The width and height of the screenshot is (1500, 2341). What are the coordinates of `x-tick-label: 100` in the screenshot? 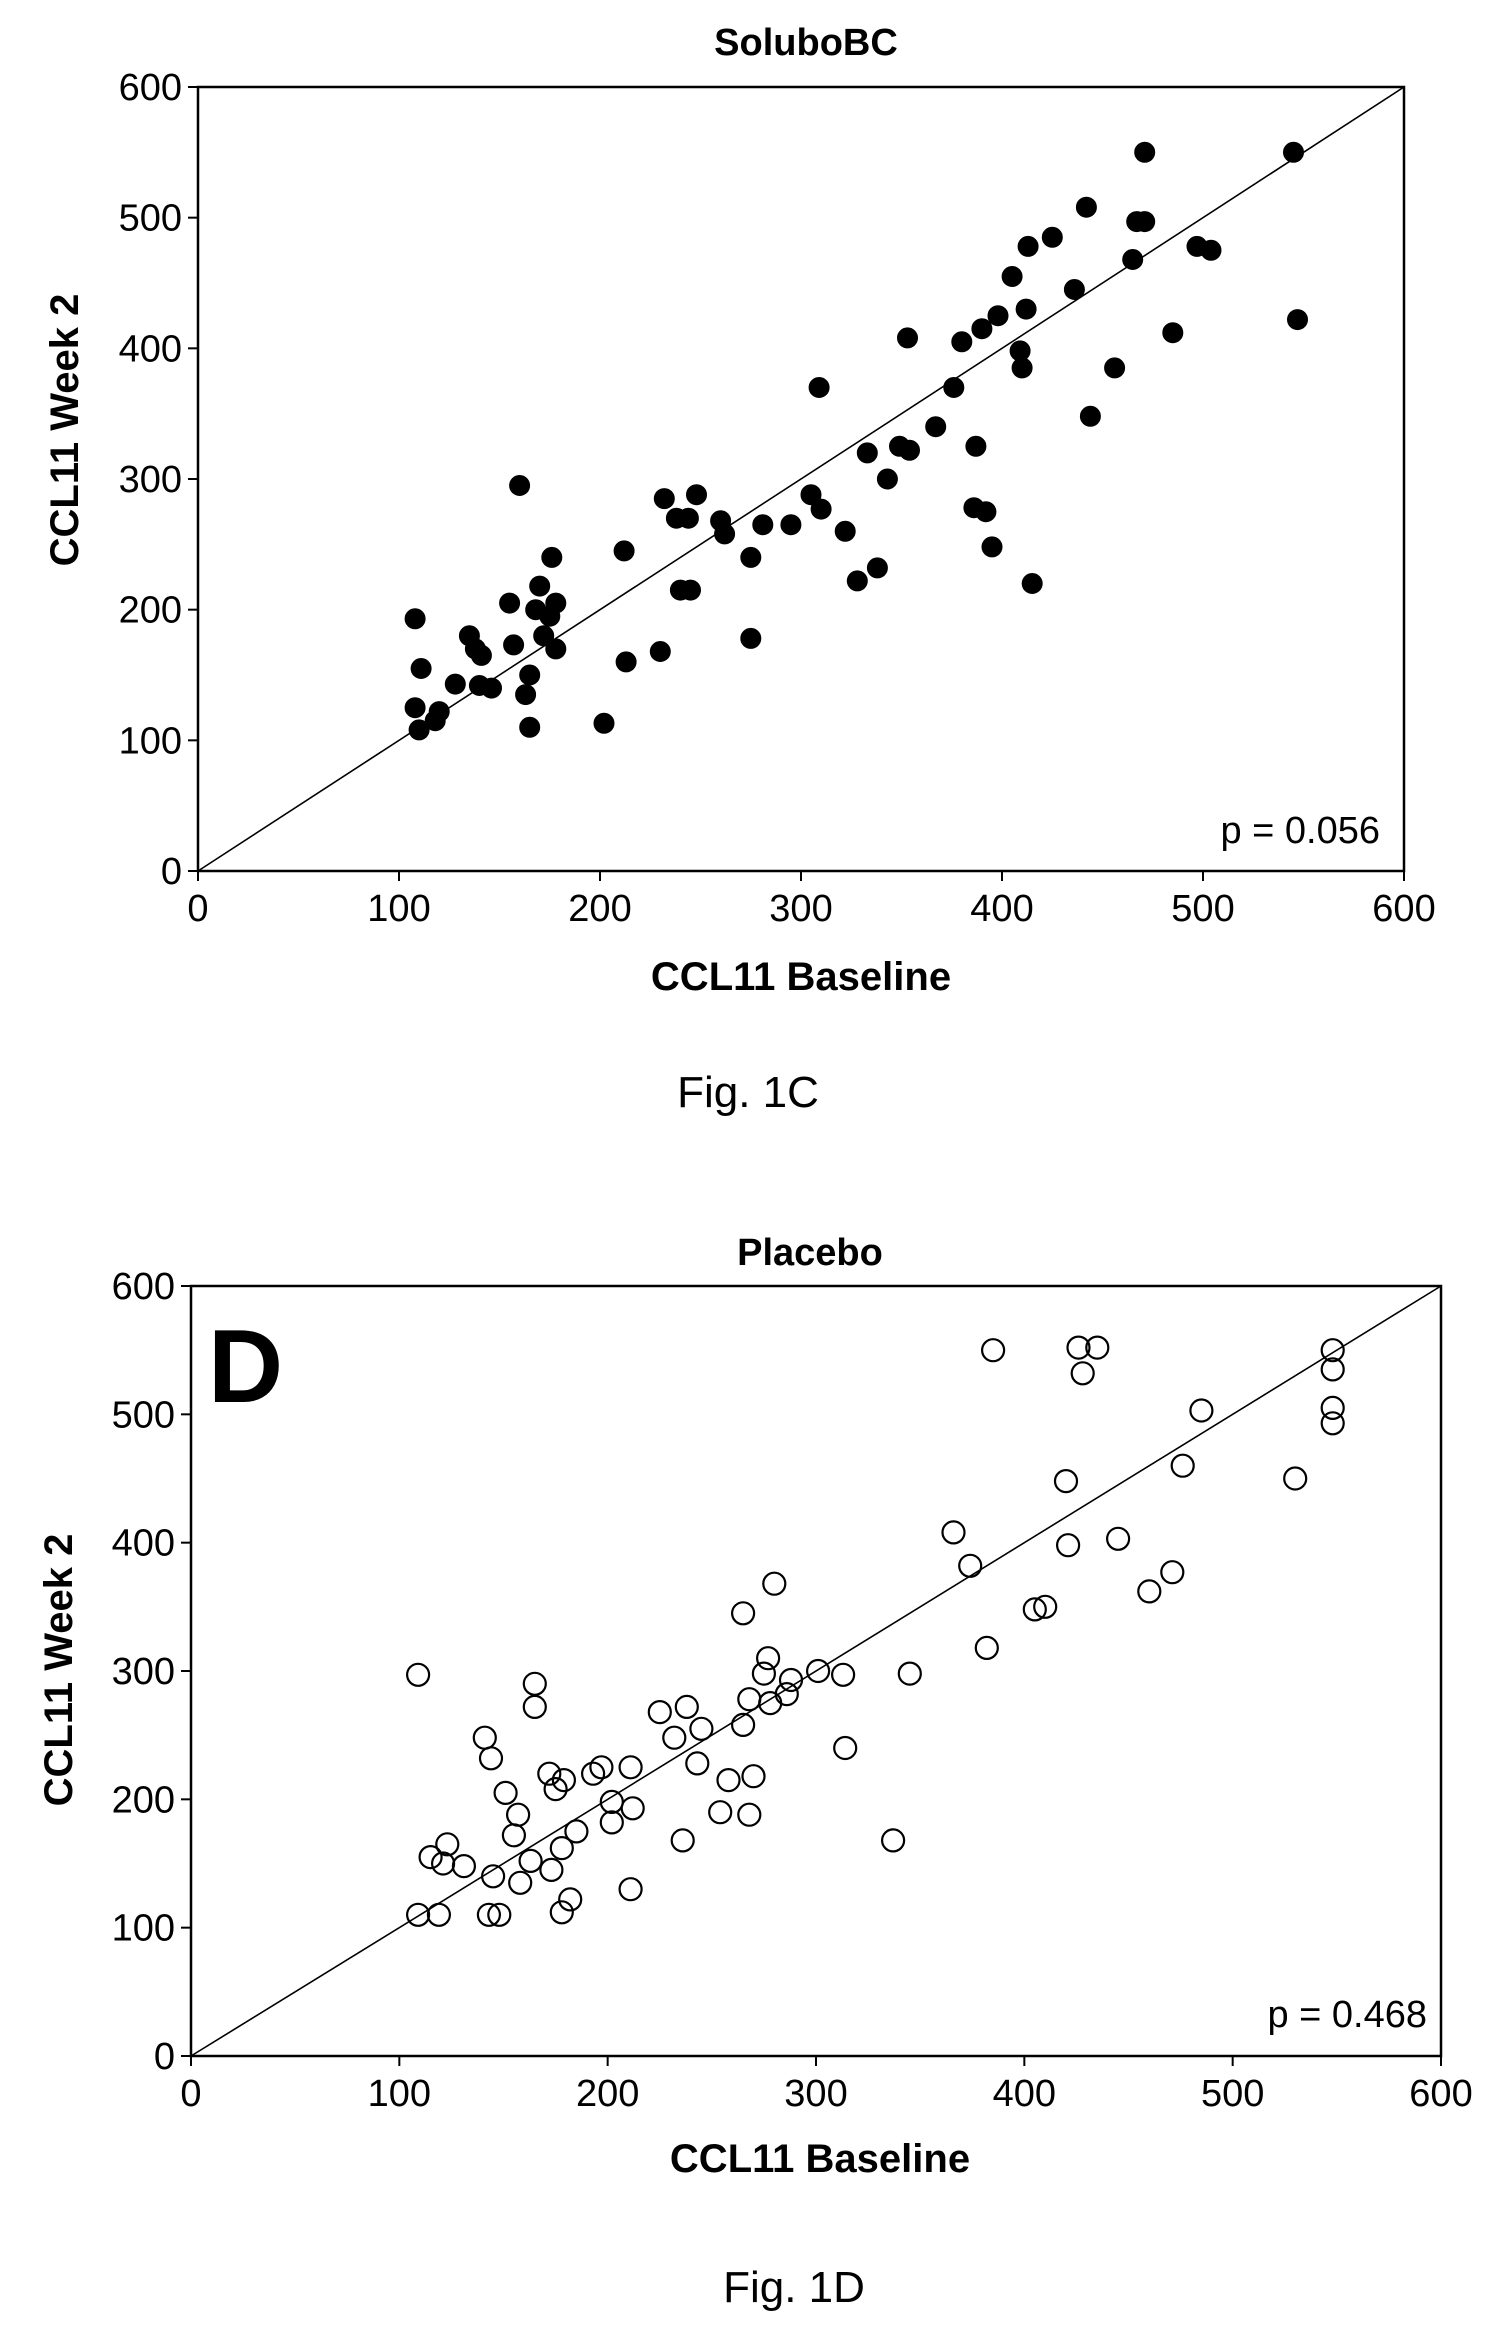 It's located at (399, 2094).